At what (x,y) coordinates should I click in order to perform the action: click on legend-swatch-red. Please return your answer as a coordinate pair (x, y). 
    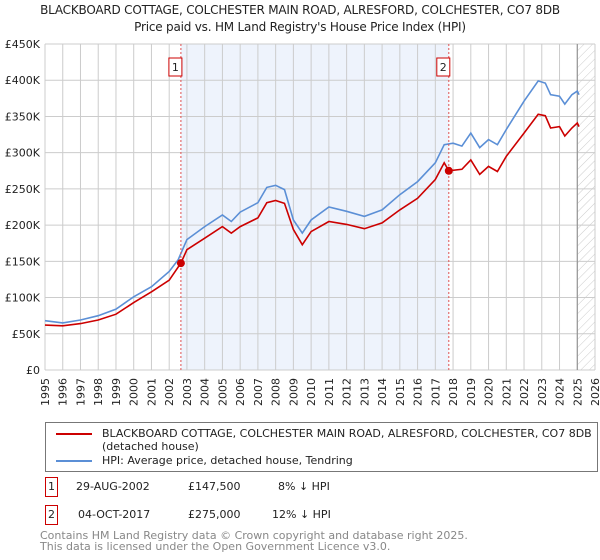
    Looking at the image, I should click on (74, 434).